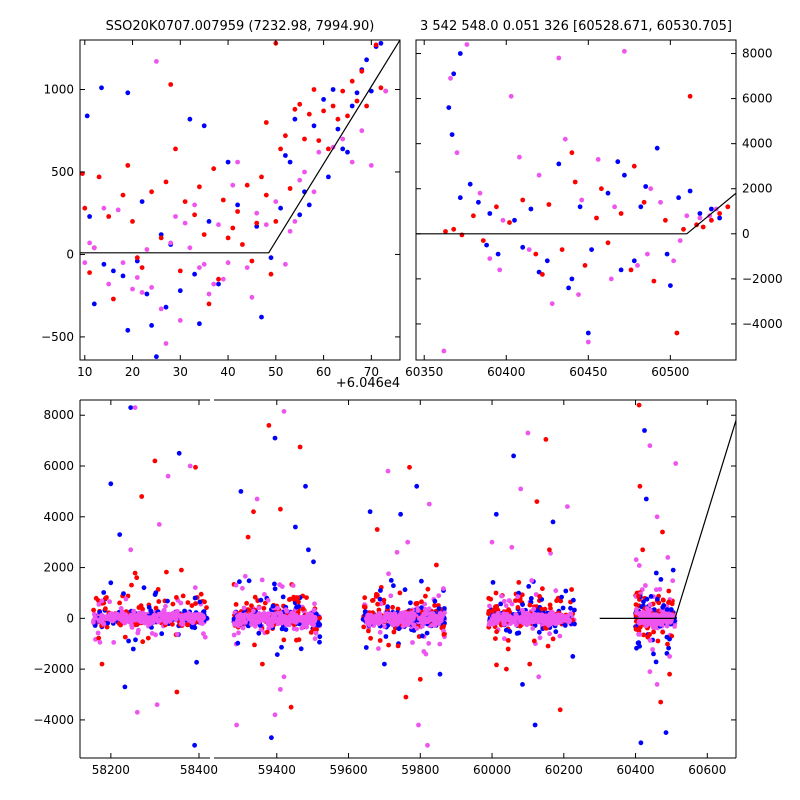  Describe the element at coordinates (564, 770) in the screenshot. I see `full-xtick-label: 60200` at that location.